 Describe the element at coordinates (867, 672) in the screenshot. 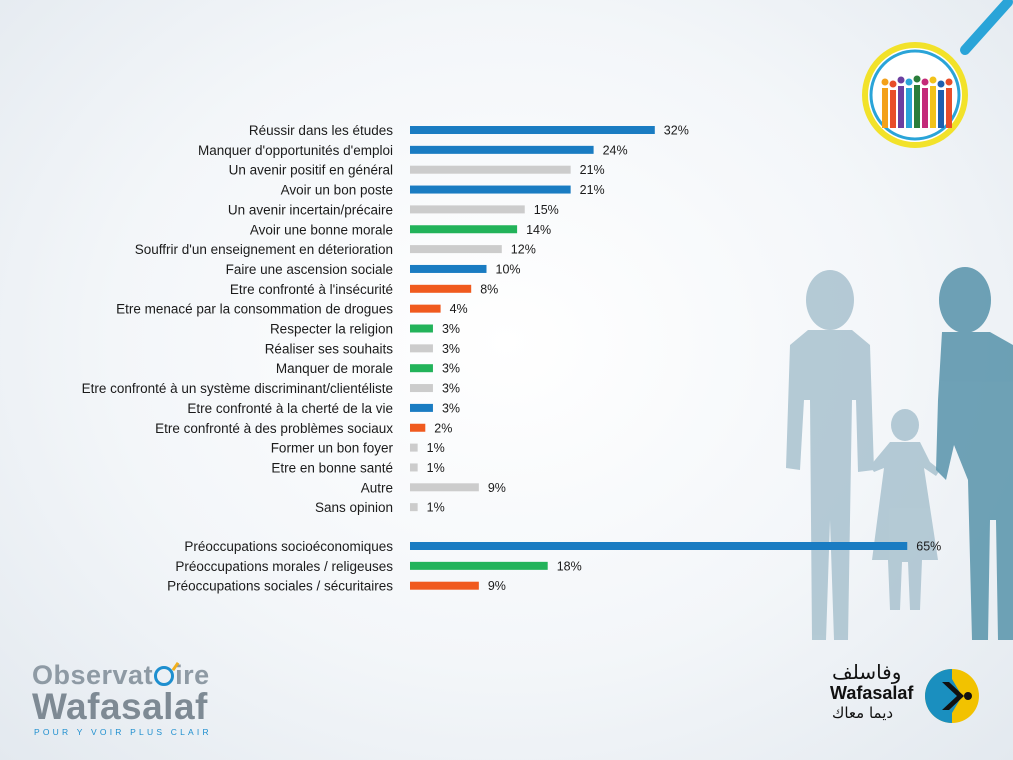

I see `wafasalaf-arabic-name: وفاسلف` at that location.